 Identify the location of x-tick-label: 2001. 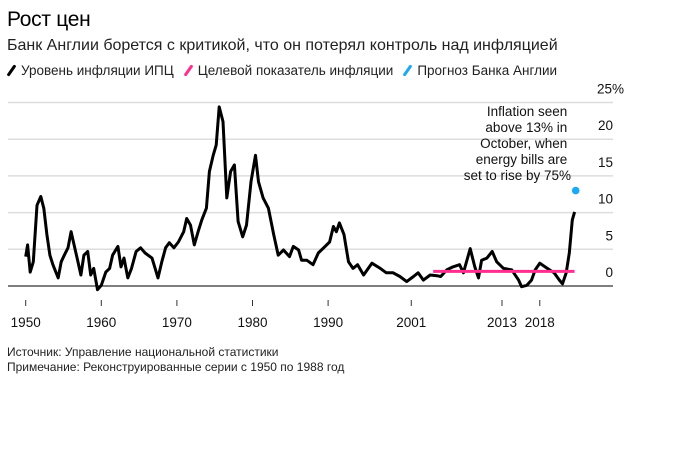
(411, 322).